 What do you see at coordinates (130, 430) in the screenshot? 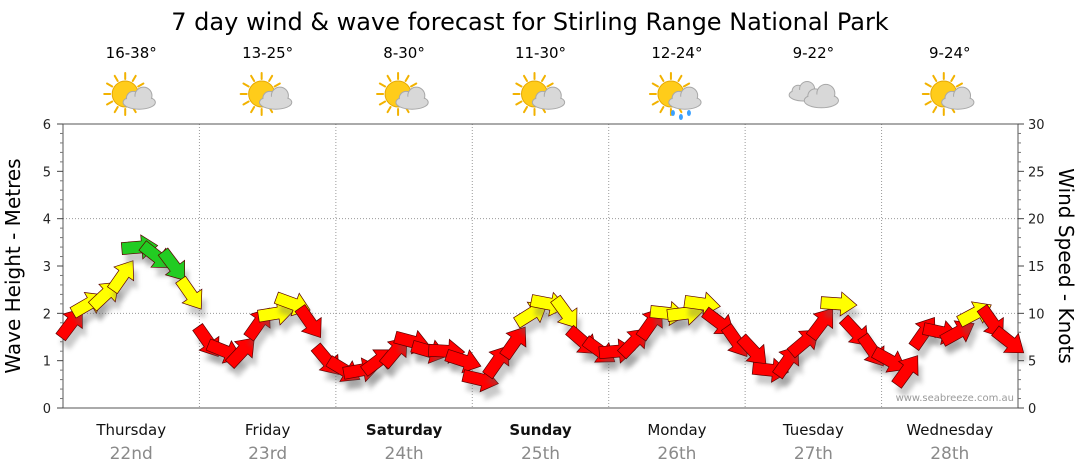
I see `day-name: Thursday` at bounding box center [130, 430].